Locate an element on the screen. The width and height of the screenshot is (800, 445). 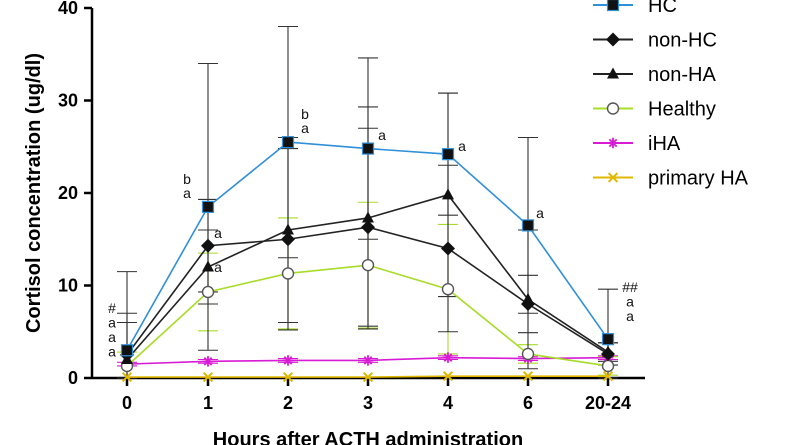
y-tick-label: 0 is located at coordinates (73, 378).